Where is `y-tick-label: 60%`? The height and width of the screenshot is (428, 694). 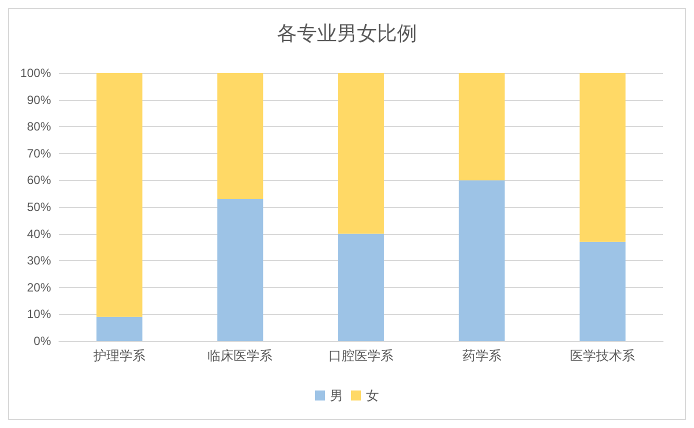 y-tick-label: 60% is located at coordinates (39, 180).